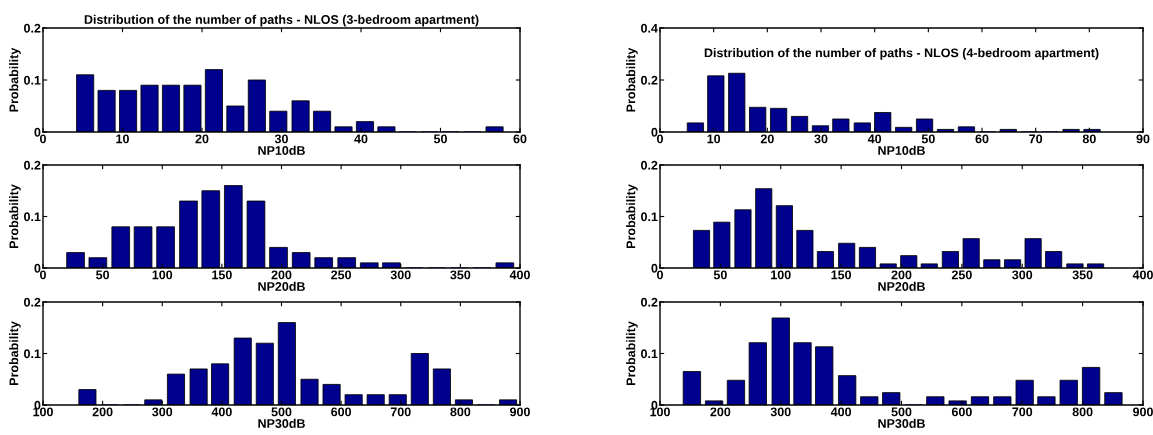 This screenshot has width=1153, height=435. I want to click on x-tick-label: 80, so click(1089, 139).